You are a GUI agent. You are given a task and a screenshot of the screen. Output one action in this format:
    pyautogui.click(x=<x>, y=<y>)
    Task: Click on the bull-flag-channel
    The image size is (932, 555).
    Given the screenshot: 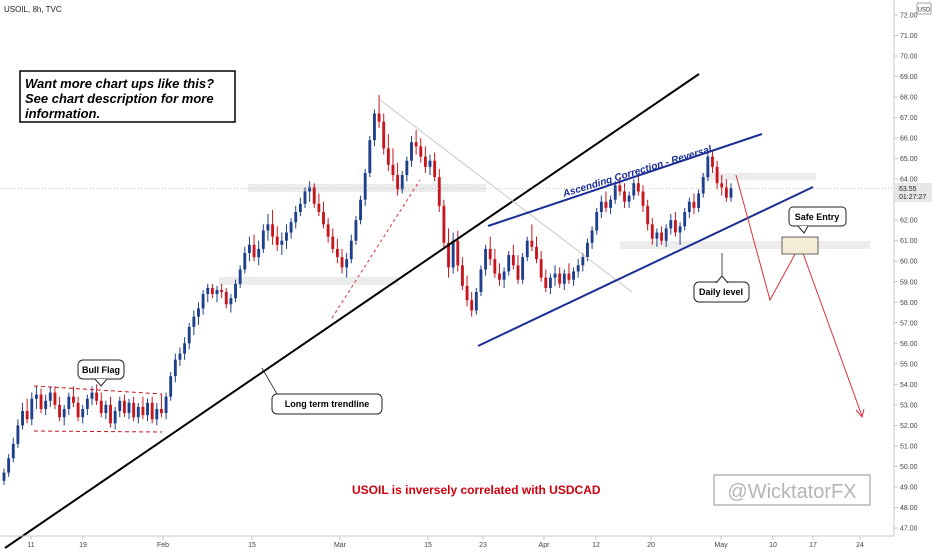 What is the action you would take?
    pyautogui.click(x=98, y=409)
    